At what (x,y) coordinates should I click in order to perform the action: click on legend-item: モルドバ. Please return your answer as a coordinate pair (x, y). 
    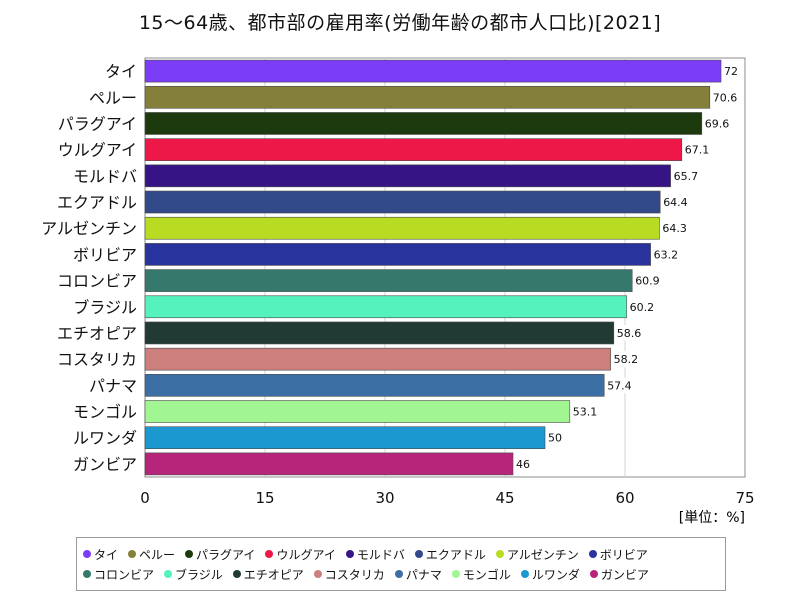
    Looking at the image, I should click on (375, 554).